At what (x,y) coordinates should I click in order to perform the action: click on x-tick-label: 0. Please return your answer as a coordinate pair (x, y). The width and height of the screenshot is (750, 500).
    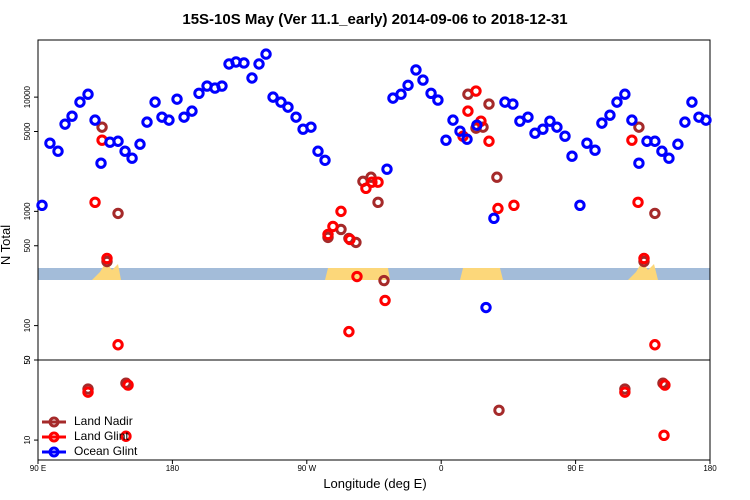
    Looking at the image, I should click on (441, 468).